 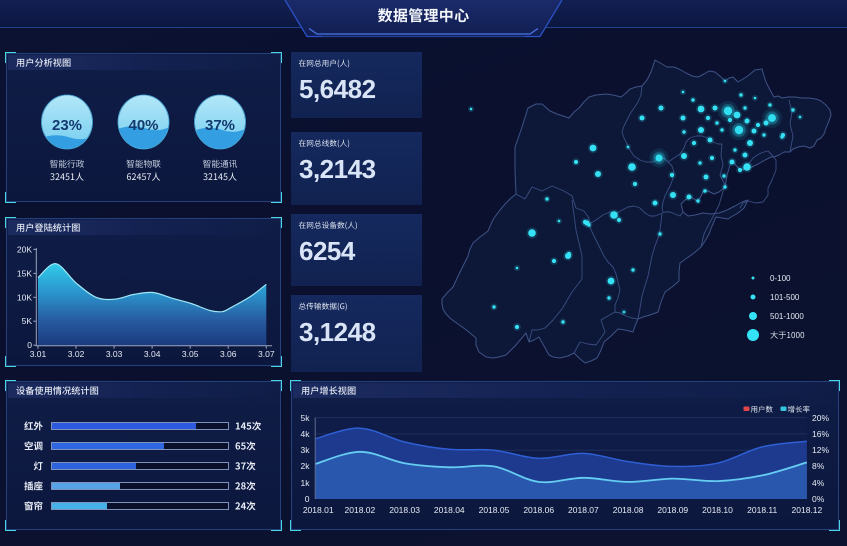 I want to click on svg-text: 2018.05, so click(x=494, y=510).